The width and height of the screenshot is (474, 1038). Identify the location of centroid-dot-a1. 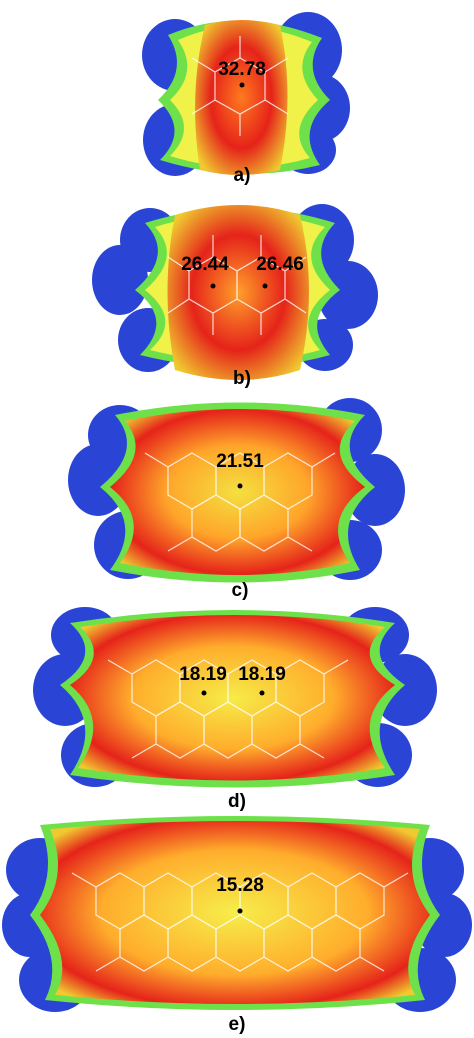
(242, 85).